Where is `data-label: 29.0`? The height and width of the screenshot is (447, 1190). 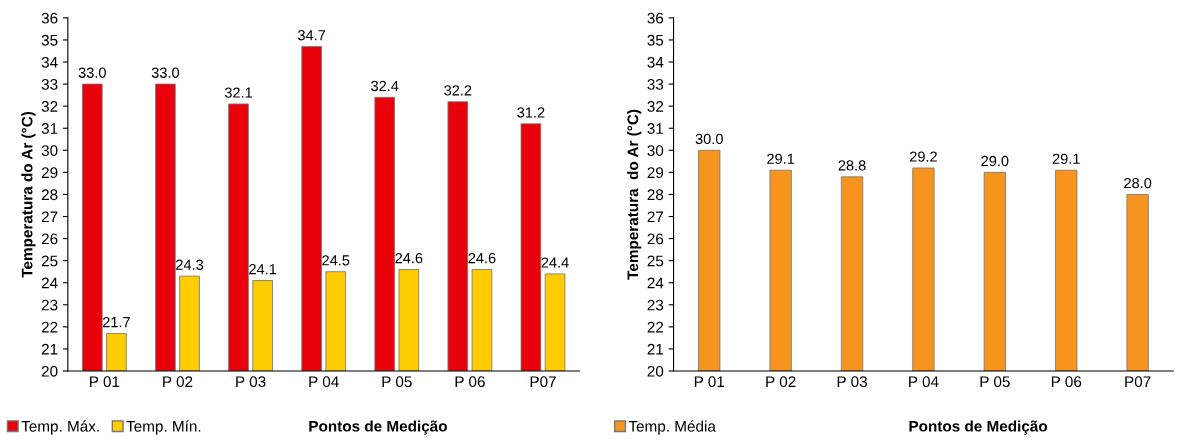 data-label: 29.0 is located at coordinates (995, 161).